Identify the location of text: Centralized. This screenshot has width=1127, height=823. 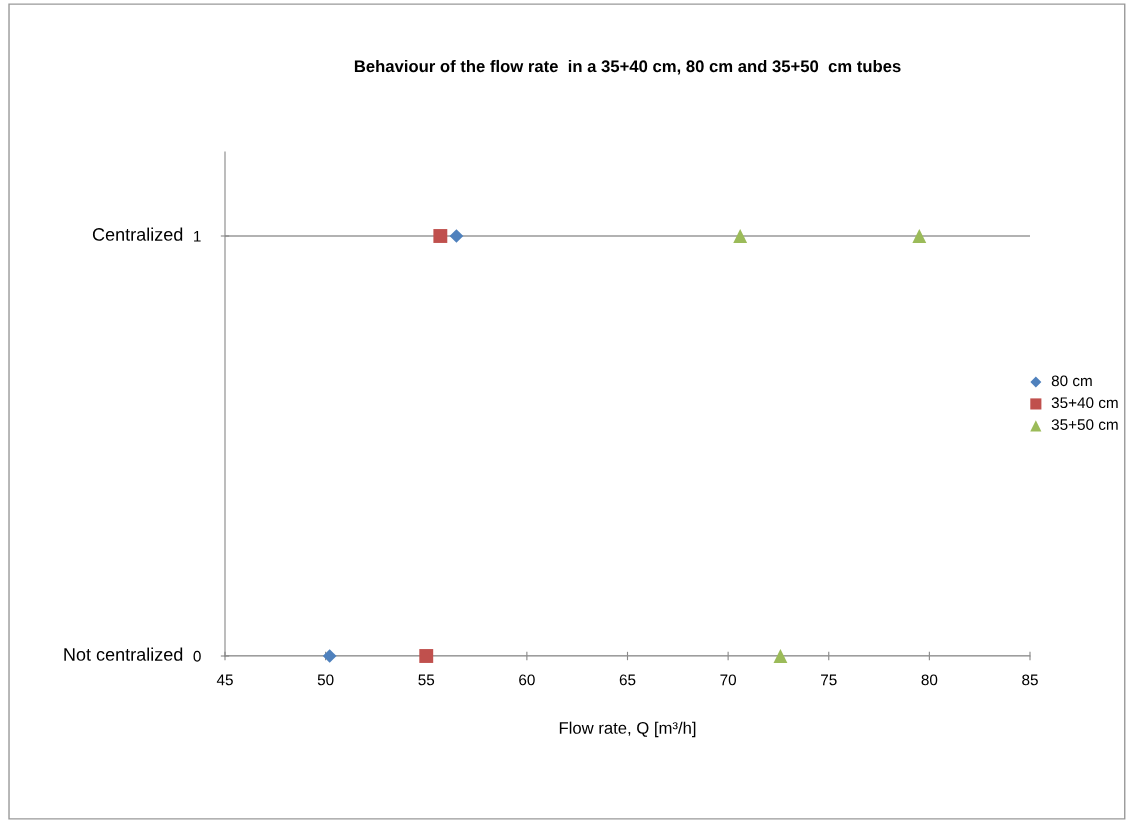
(137, 234).